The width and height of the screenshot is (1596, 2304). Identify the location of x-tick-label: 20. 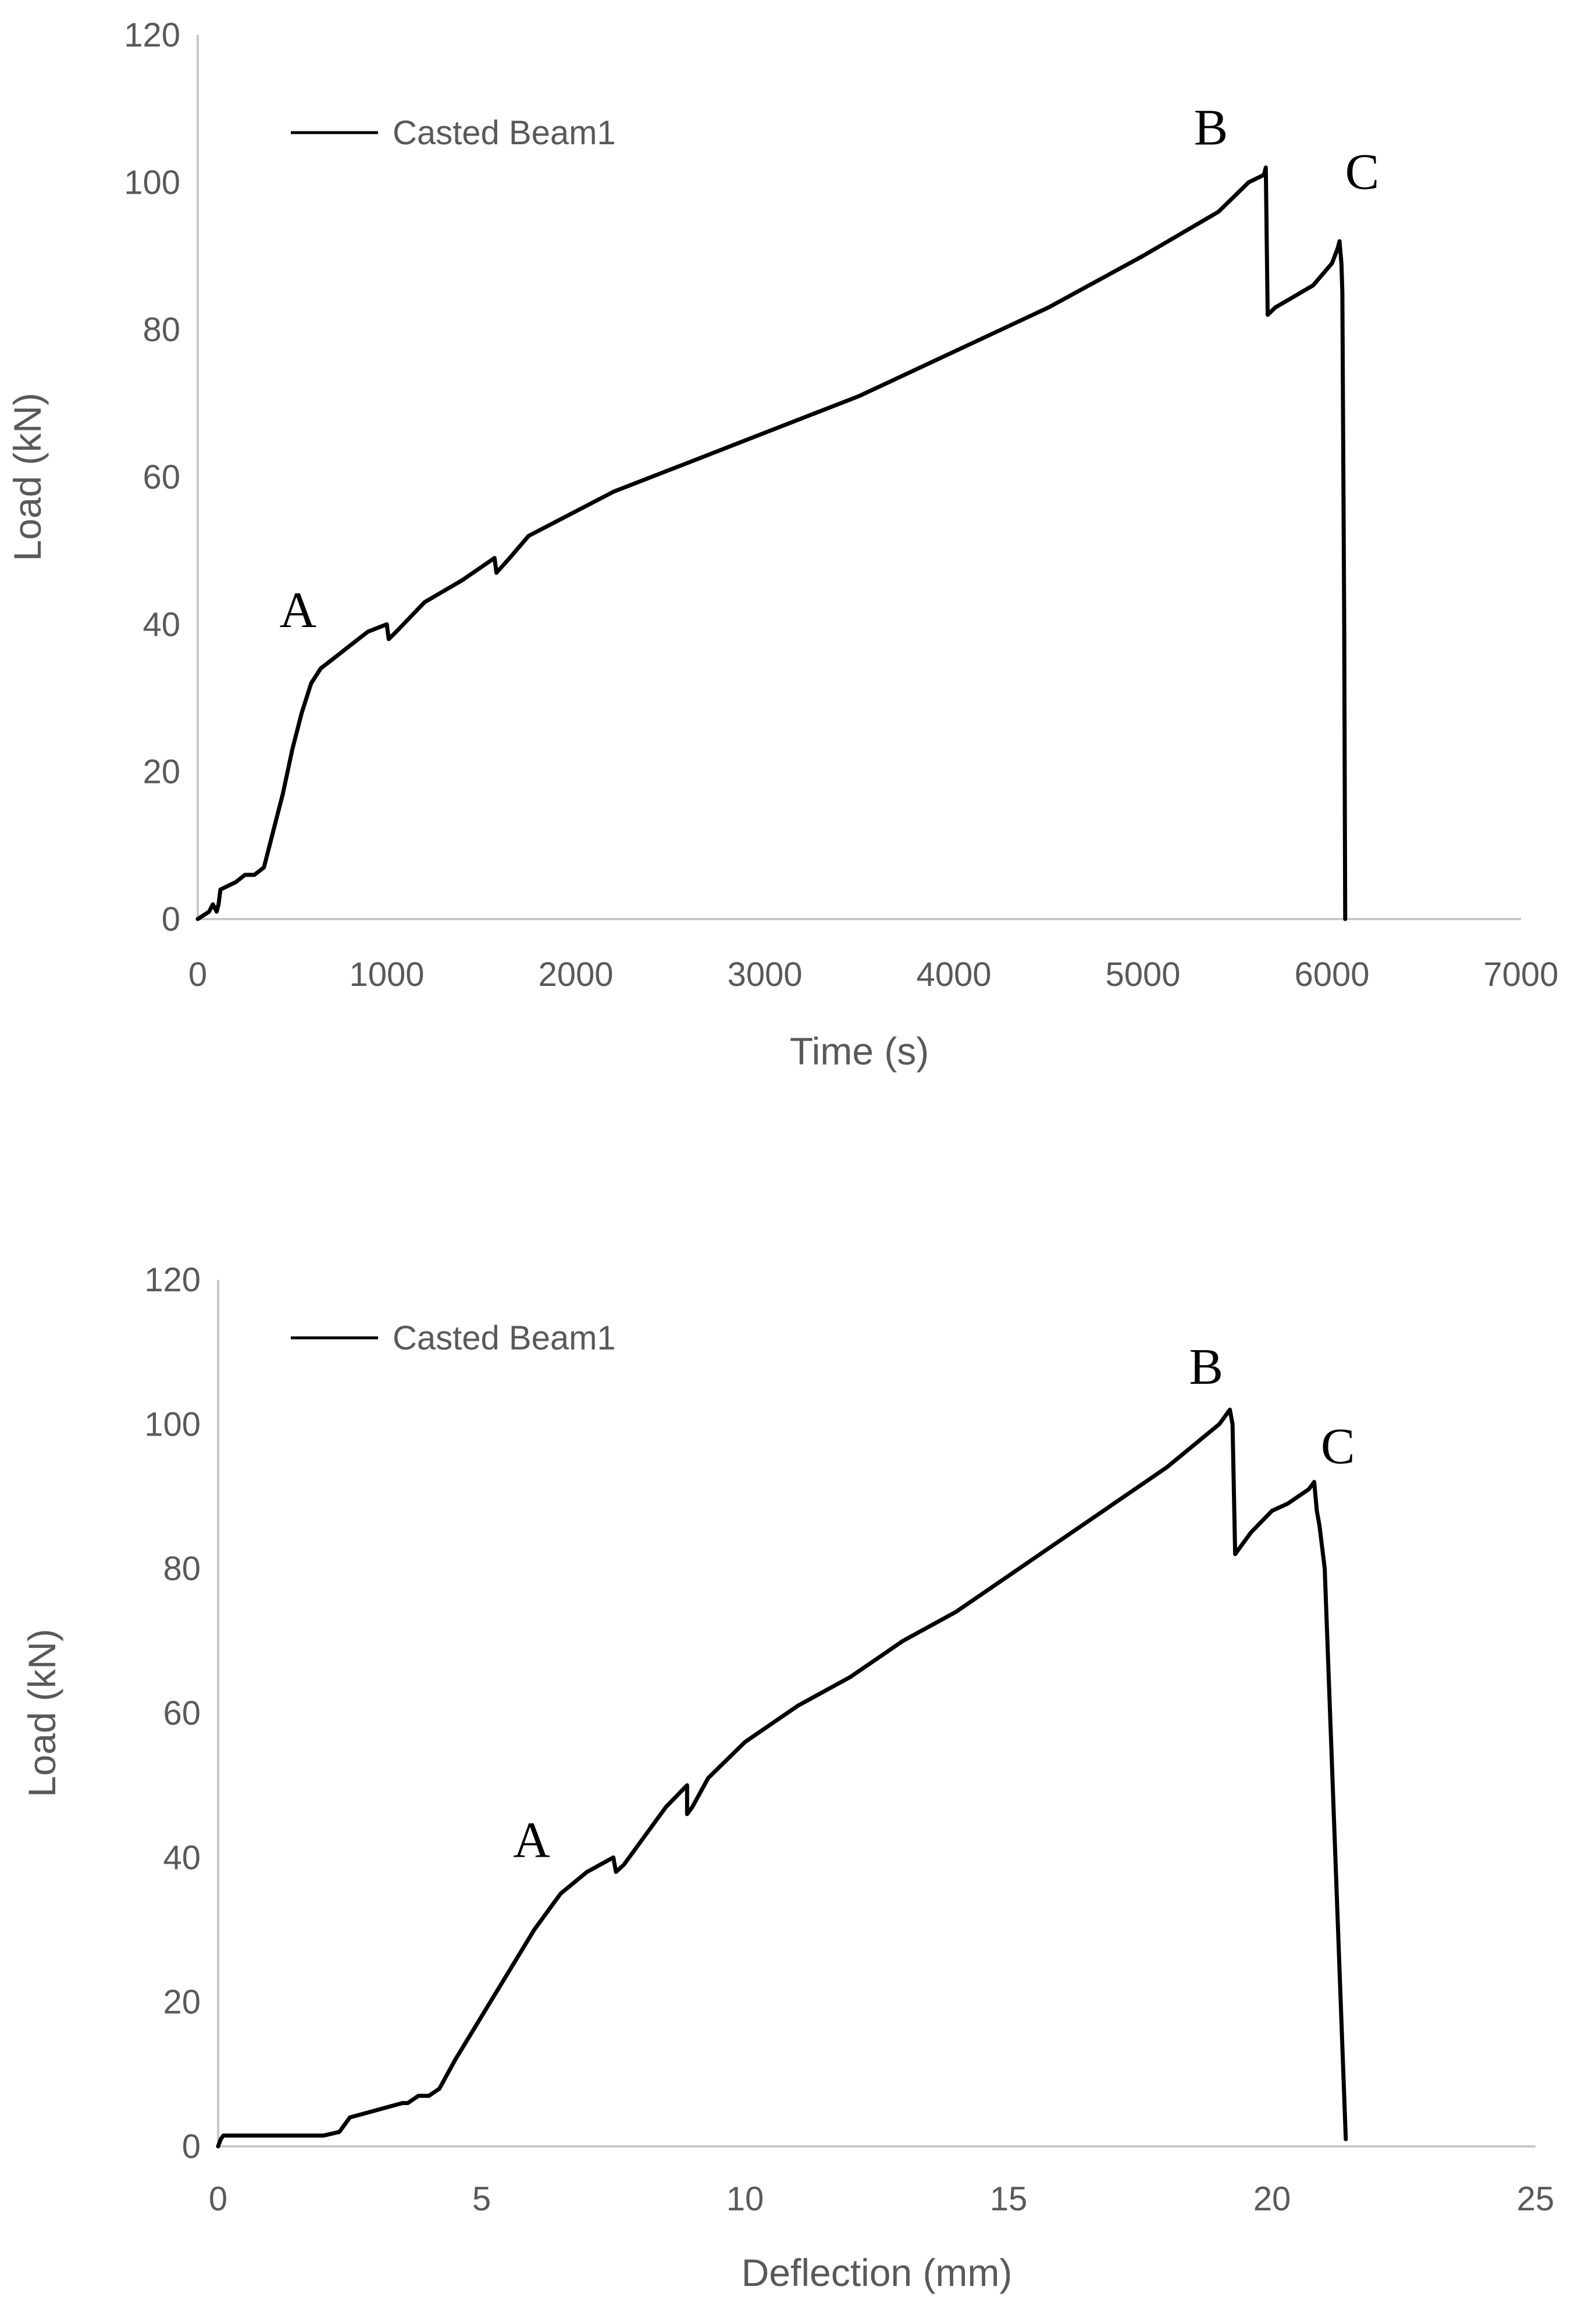
(1272, 2199).